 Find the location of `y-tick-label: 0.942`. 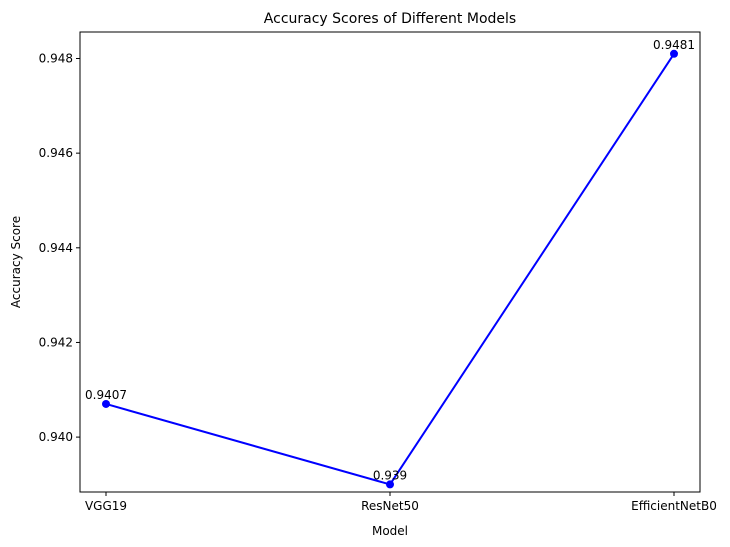

y-tick-label: 0.942 is located at coordinates (56, 342).